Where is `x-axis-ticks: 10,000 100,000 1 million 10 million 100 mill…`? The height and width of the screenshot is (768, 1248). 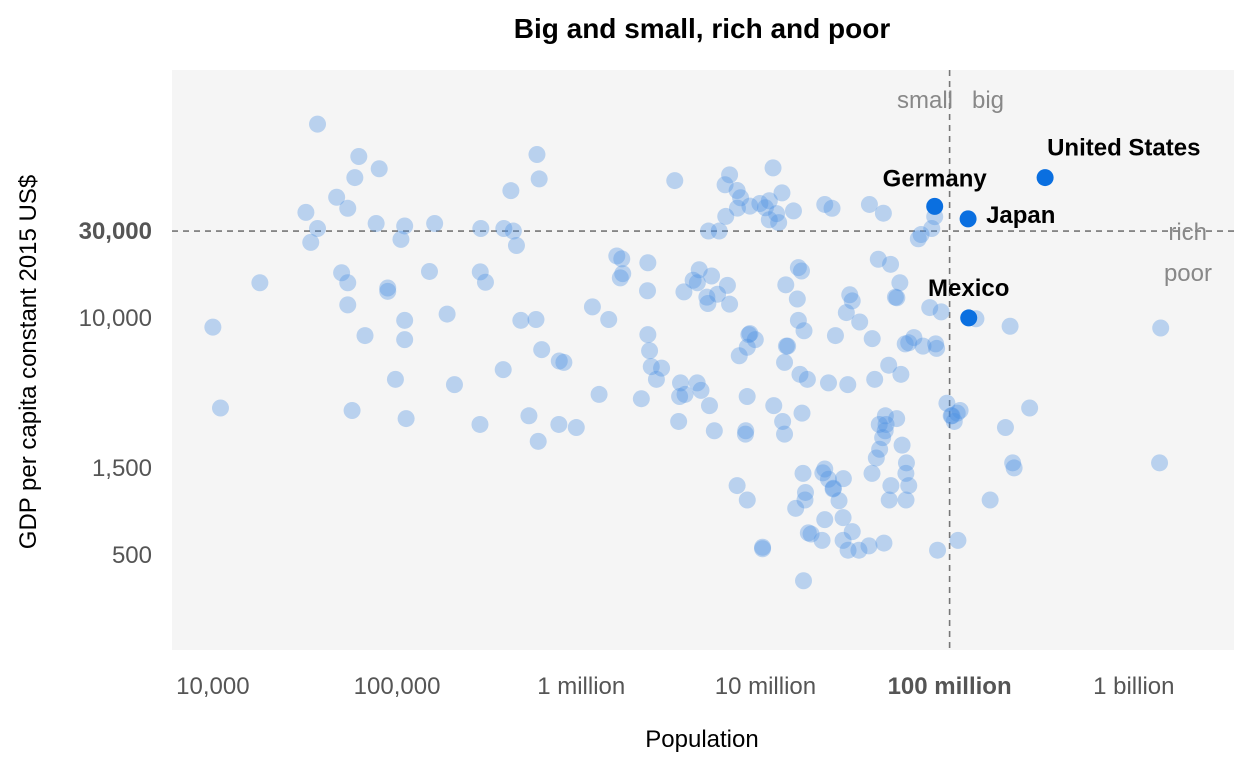
x-axis-ticks: 10,000 100,000 1 million 10 million 100 mill… is located at coordinates (675, 686).